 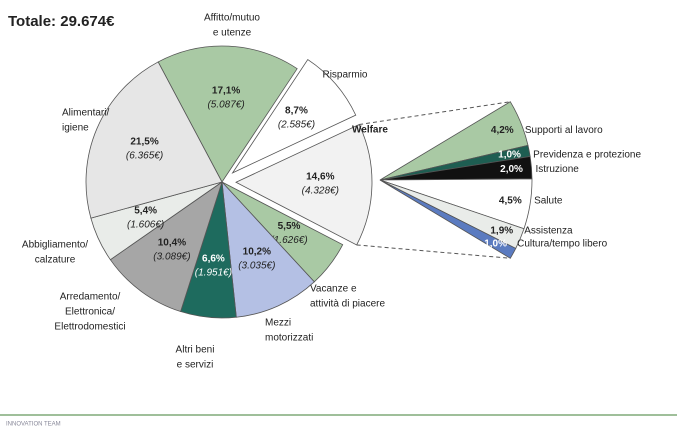 I want to click on slice-name: igiene, so click(x=75, y=128).